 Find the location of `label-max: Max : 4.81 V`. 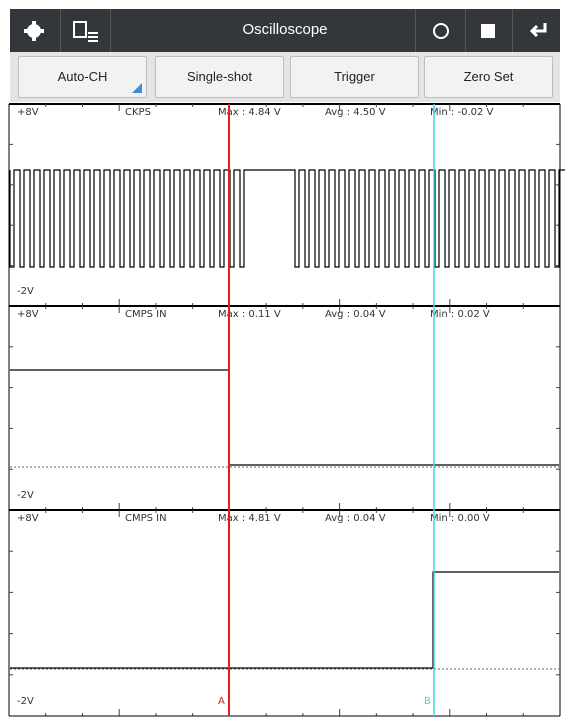

label-max: Max : 4.81 V is located at coordinates (249, 518).